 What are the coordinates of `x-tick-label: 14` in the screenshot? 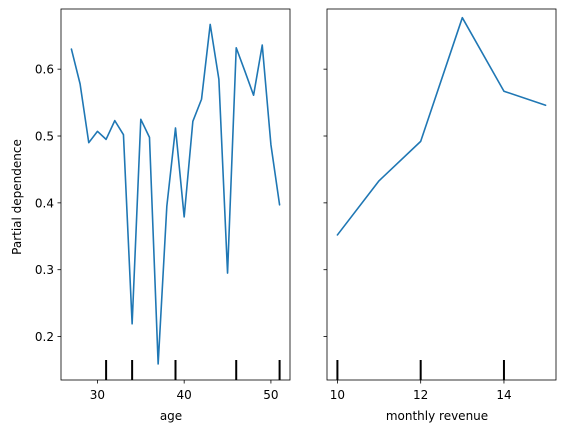 It's located at (503, 395).